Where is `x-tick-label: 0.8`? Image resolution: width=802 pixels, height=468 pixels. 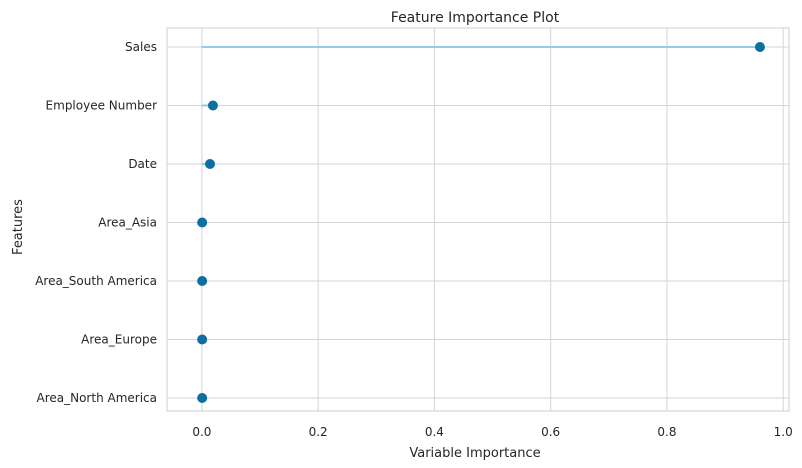 x-tick-label: 0.8 is located at coordinates (666, 432).